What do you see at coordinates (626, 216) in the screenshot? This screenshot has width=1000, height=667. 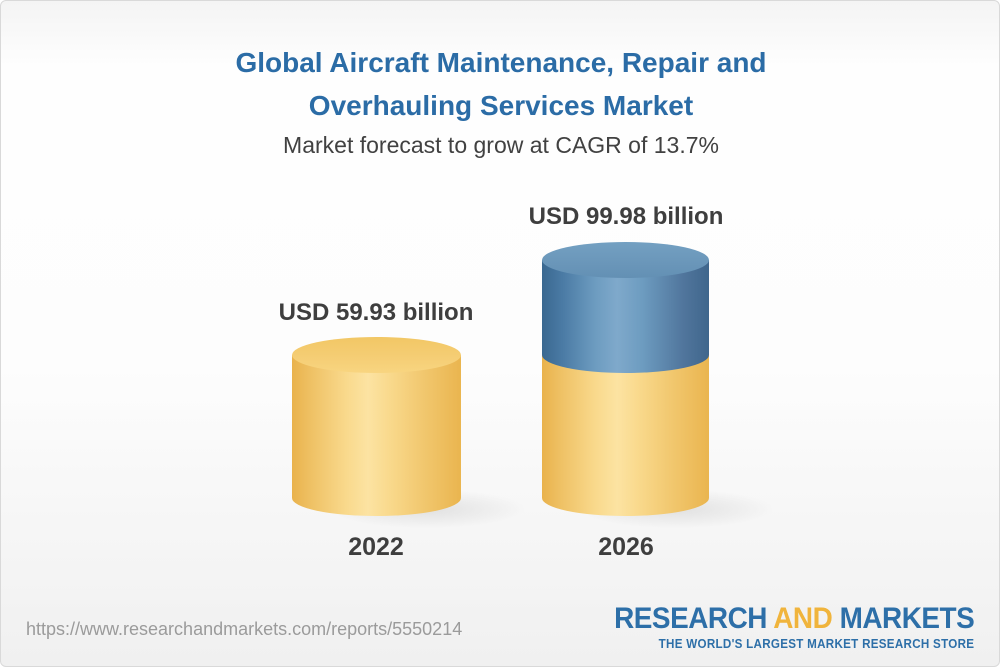 I see `value-label-2026: USD 99.98 billion` at bounding box center [626, 216].